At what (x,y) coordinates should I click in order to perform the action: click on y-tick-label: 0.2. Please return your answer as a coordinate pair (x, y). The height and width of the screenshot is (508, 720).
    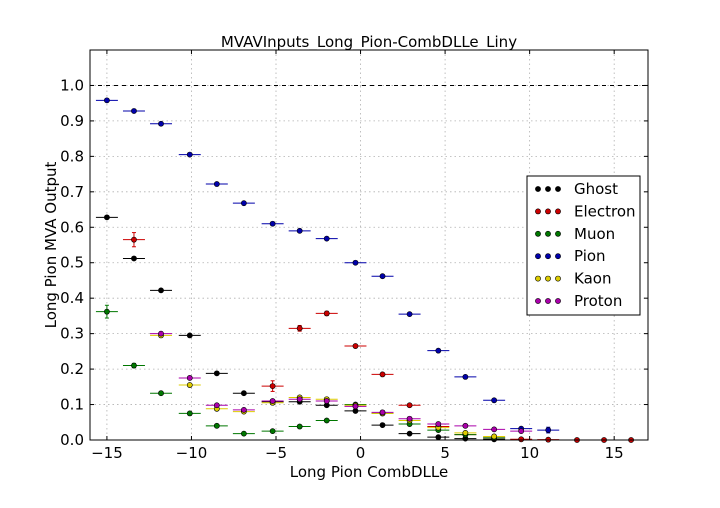
    Looking at the image, I should click on (72, 369).